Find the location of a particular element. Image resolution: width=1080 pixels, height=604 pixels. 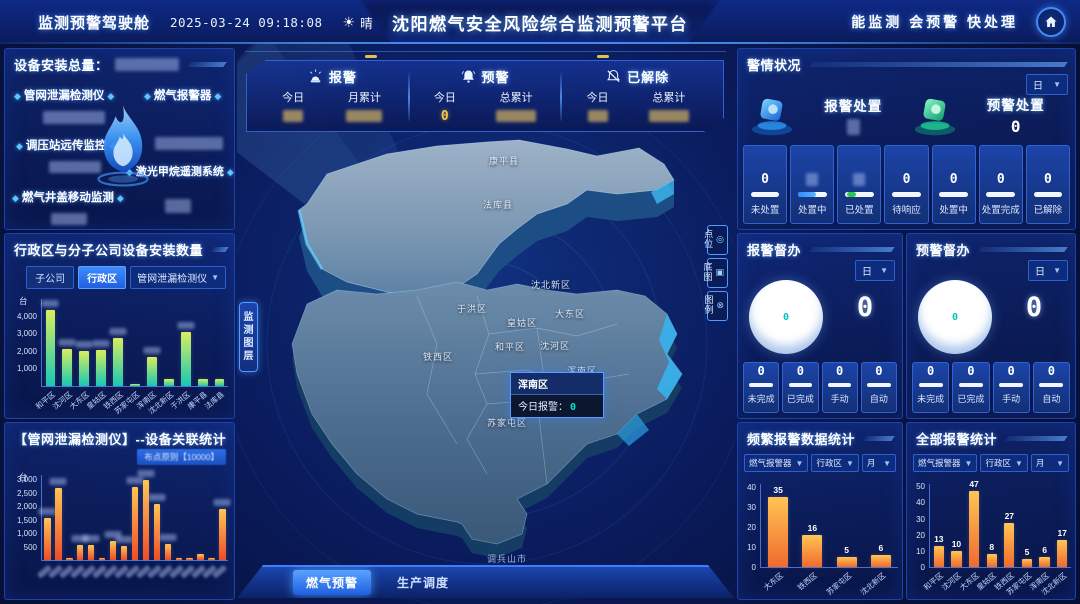

device-type-dropdown: 管网泄漏检测仪 ▼ is located at coordinates (178, 277).